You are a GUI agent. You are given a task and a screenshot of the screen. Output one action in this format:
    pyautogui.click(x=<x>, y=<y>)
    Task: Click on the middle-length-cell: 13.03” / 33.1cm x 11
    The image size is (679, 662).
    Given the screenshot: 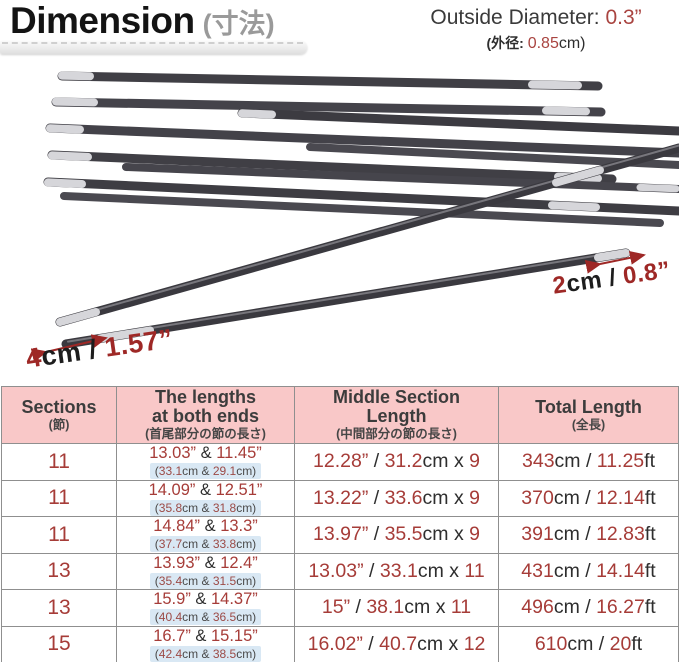 What is the action you would take?
    pyautogui.click(x=396, y=571)
    